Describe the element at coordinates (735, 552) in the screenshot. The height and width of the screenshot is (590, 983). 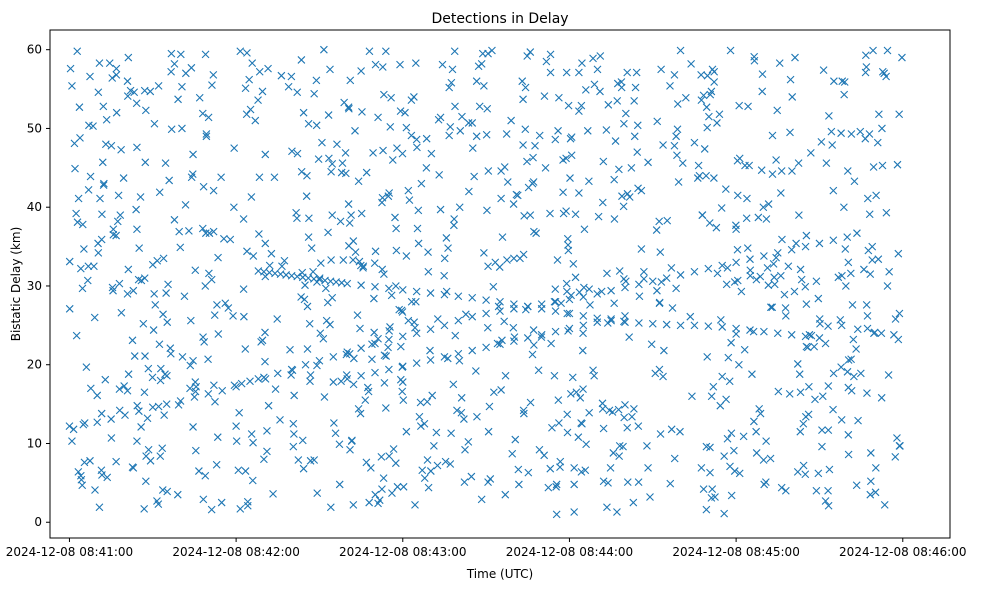
I see `x-tick-label: 2024-12-08 08:45:00` at that location.